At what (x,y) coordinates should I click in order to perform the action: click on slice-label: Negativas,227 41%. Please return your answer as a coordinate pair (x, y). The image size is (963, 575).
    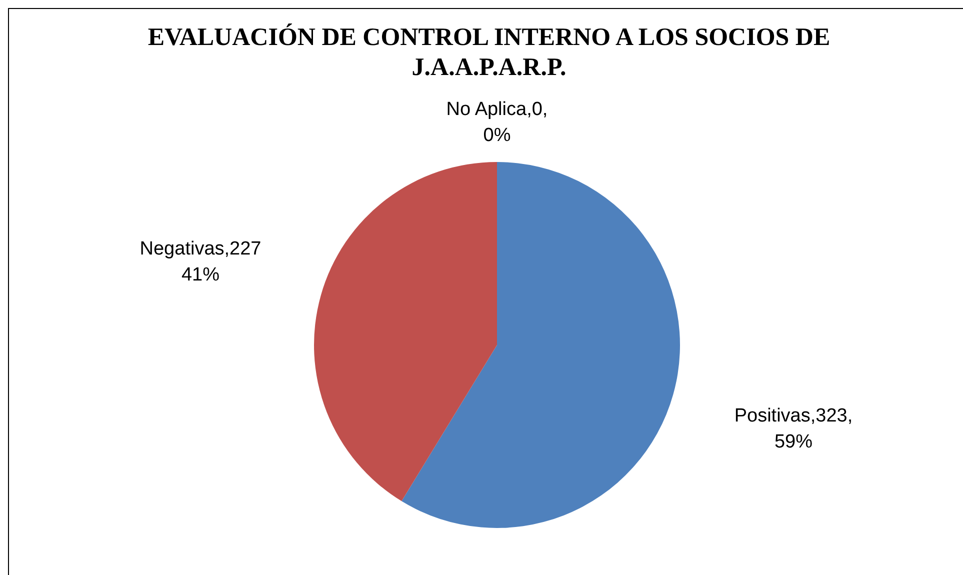
    Looking at the image, I should click on (201, 262).